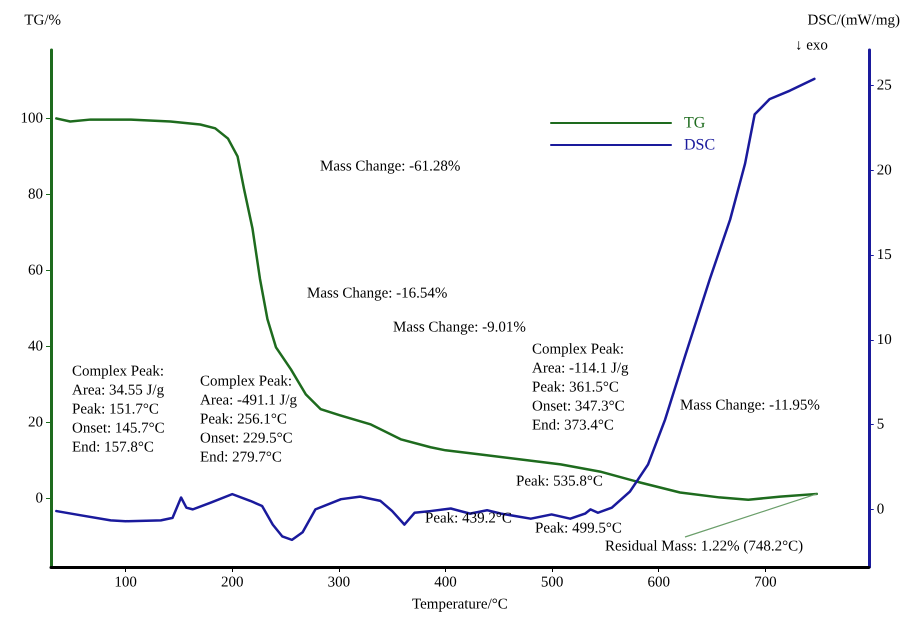  I want to click on y-tick-label: 80, so click(35, 194).